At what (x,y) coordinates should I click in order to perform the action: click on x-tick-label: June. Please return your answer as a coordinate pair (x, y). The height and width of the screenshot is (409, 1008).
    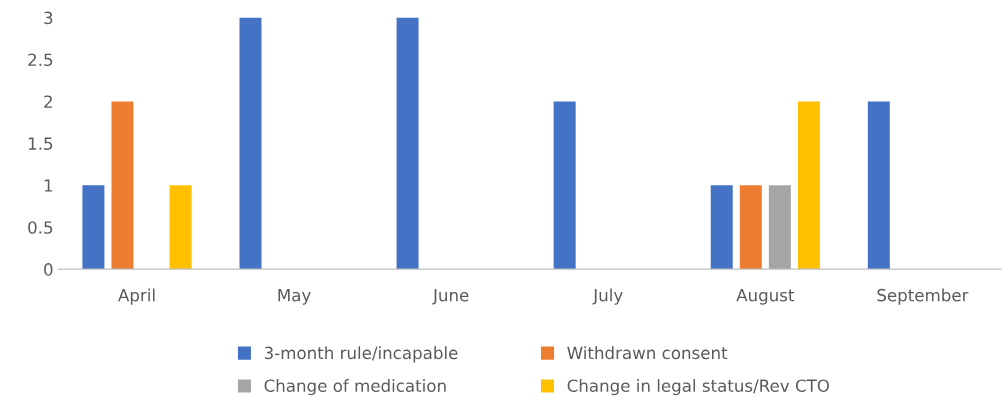
    Looking at the image, I should click on (450, 297).